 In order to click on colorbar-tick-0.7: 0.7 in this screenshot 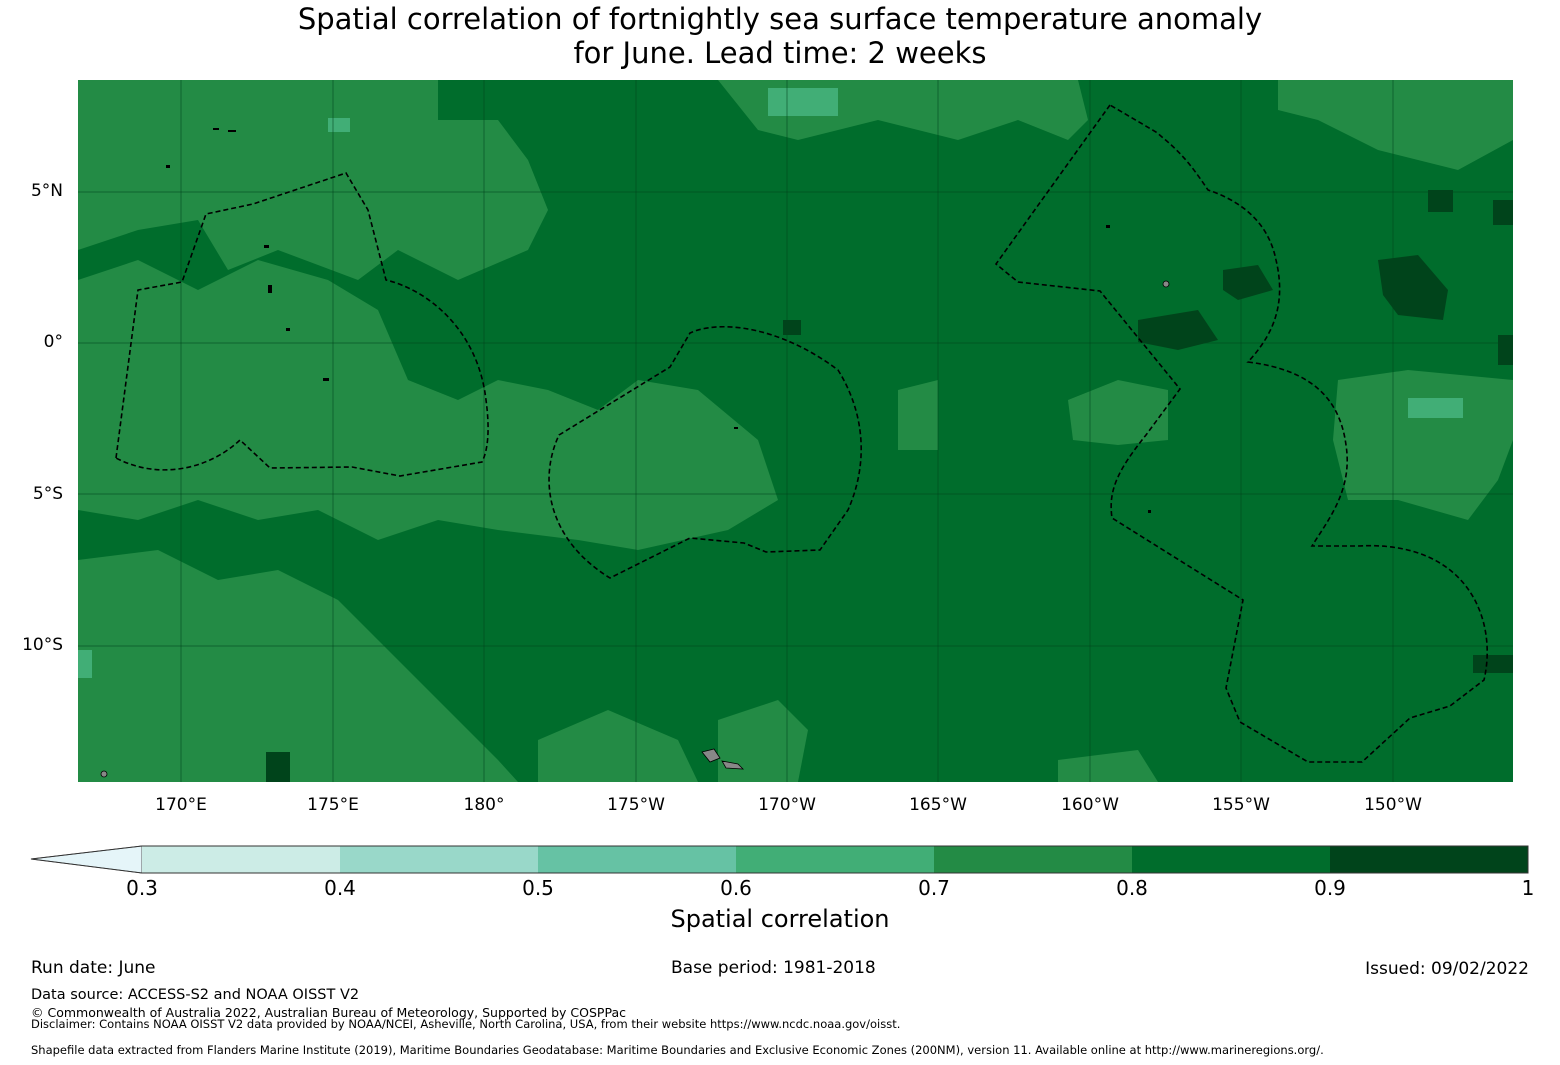, I will do `click(934, 888)`.